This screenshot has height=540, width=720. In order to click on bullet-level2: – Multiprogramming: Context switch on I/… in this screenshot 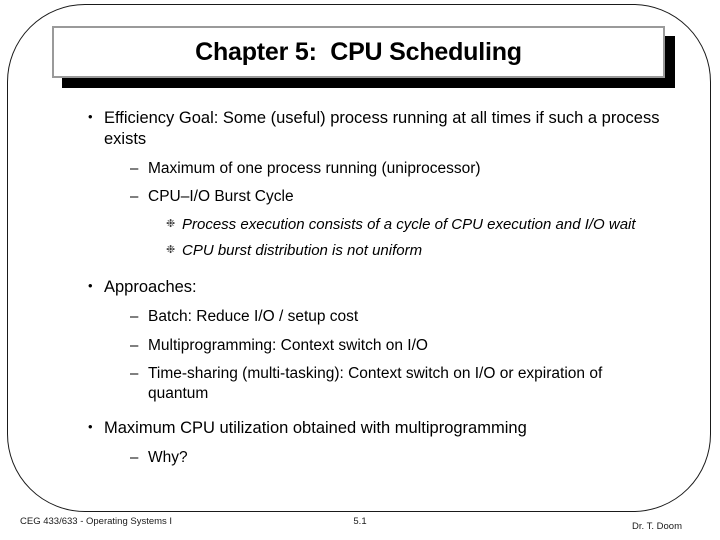, I will do `click(360, 346)`.